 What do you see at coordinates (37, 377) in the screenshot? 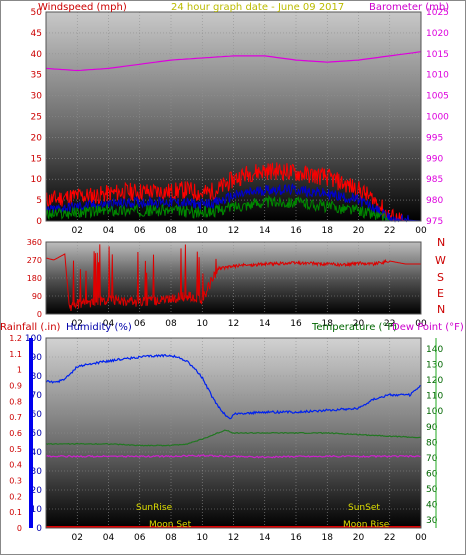
I see `humidity-y-tick: 80` at bounding box center [37, 377].